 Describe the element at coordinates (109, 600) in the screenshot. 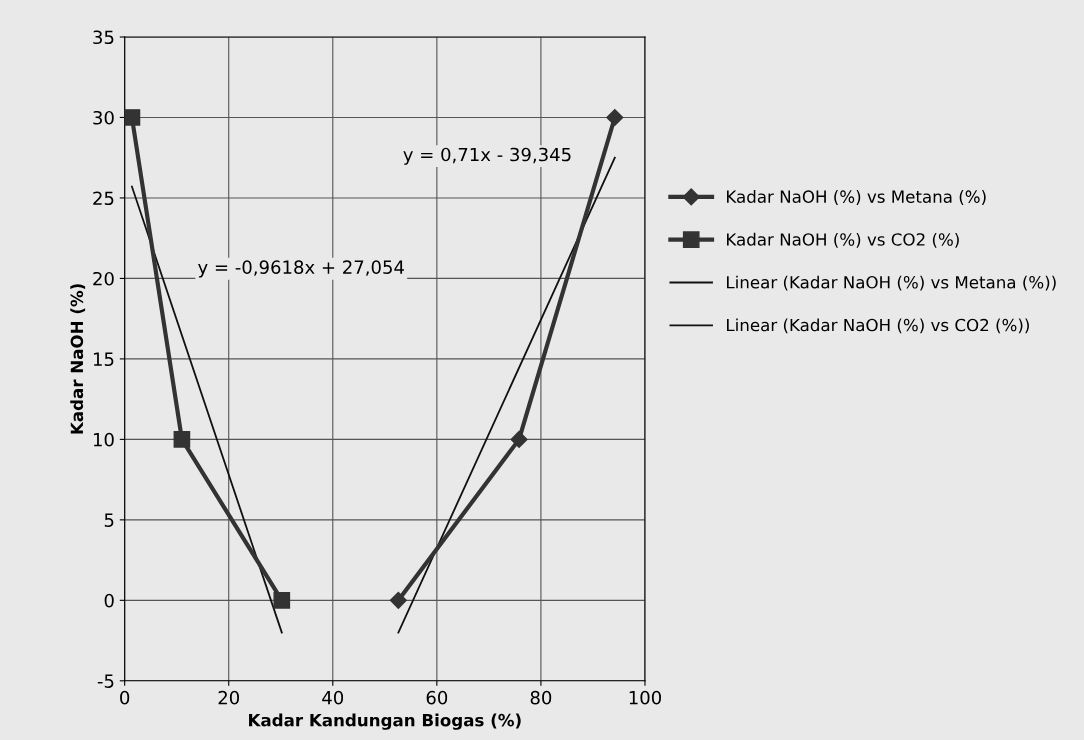

I see `y-tick-label: 0` at that location.